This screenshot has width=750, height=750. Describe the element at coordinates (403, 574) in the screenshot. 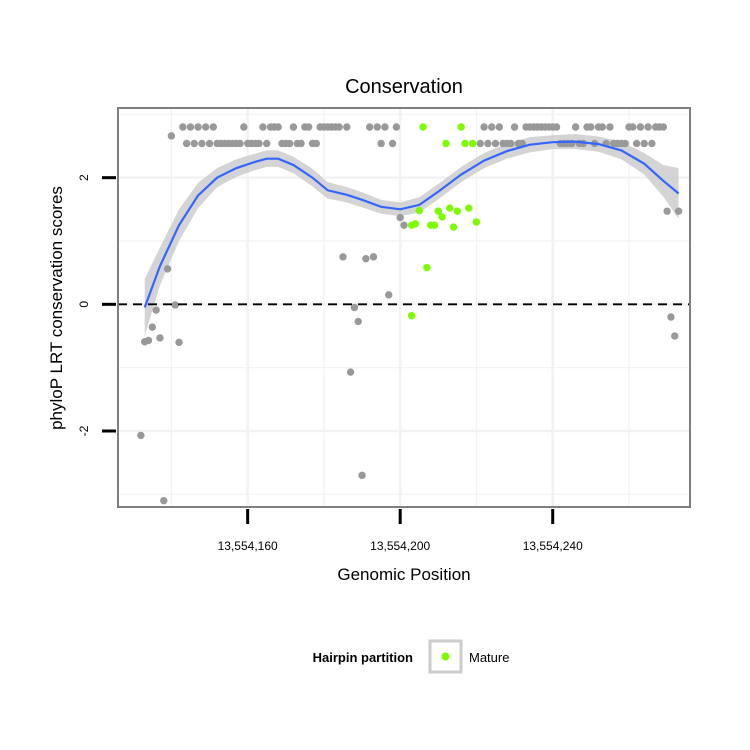

I see `x-axis-label: Genomic Position` at that location.